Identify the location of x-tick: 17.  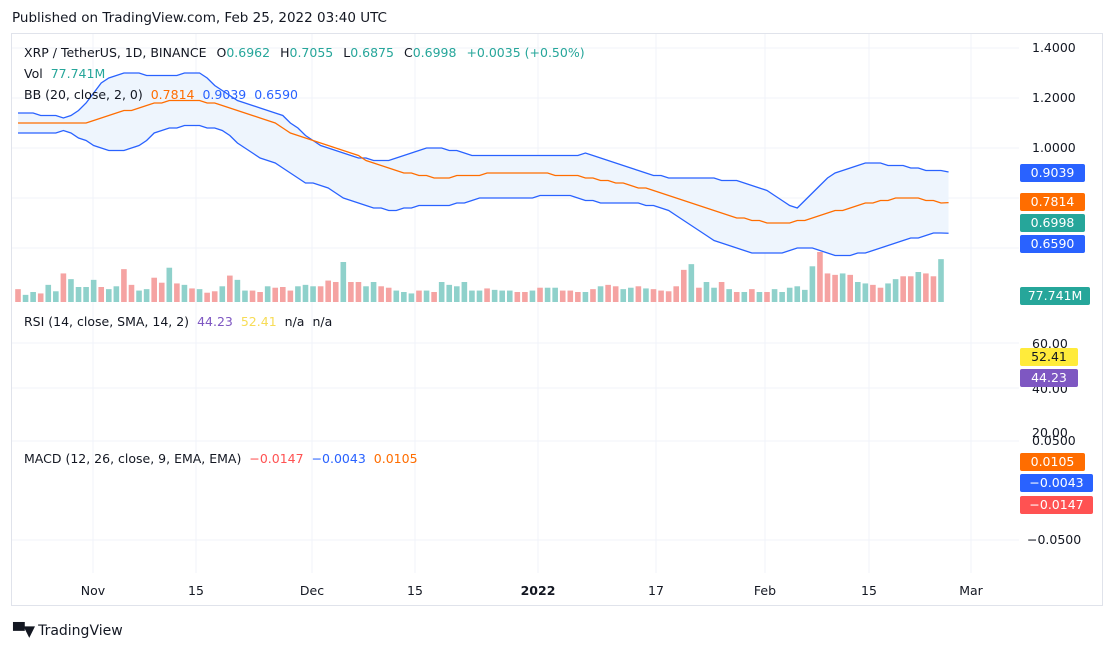
(656, 590).